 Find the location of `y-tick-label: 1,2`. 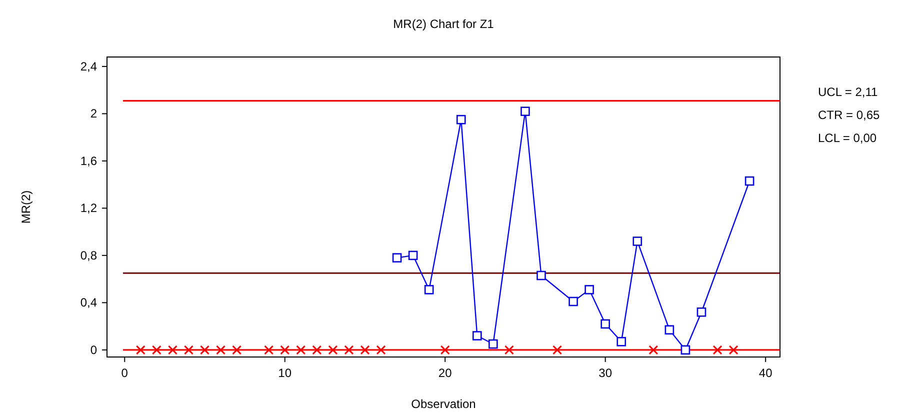

y-tick-label: 1,2 is located at coordinates (89, 208).